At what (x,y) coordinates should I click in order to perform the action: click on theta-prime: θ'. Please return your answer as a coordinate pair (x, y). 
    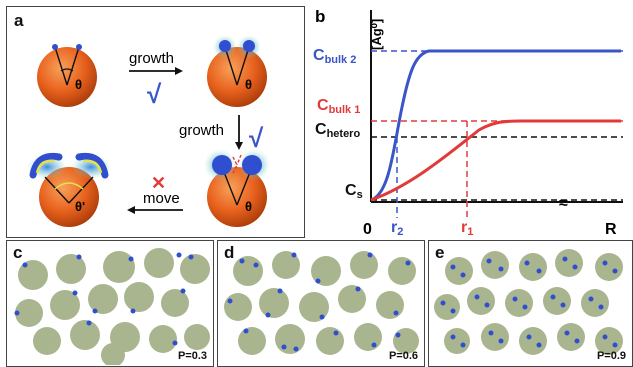
    Looking at the image, I should click on (80, 206).